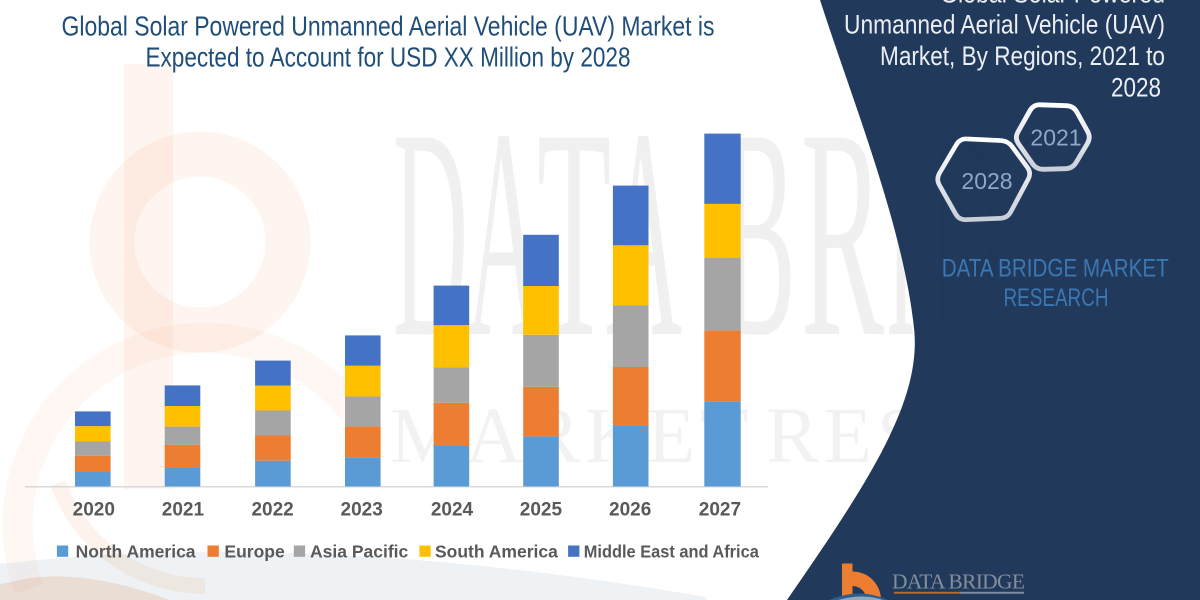 Image resolution: width=1200 pixels, height=600 pixels. What do you see at coordinates (541, 510) in the screenshot?
I see `svg-text: 2025` at bounding box center [541, 510].